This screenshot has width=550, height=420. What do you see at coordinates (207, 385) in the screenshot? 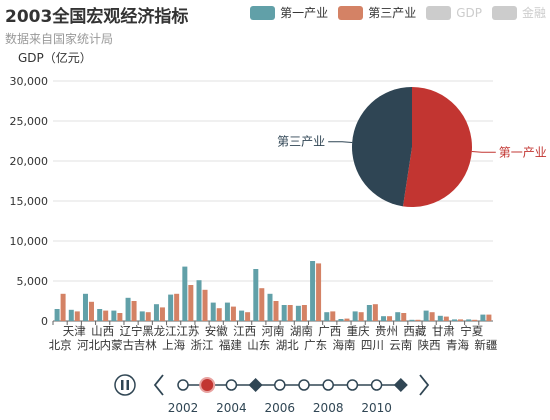
I see `timeline-node-current` at bounding box center [207, 385].